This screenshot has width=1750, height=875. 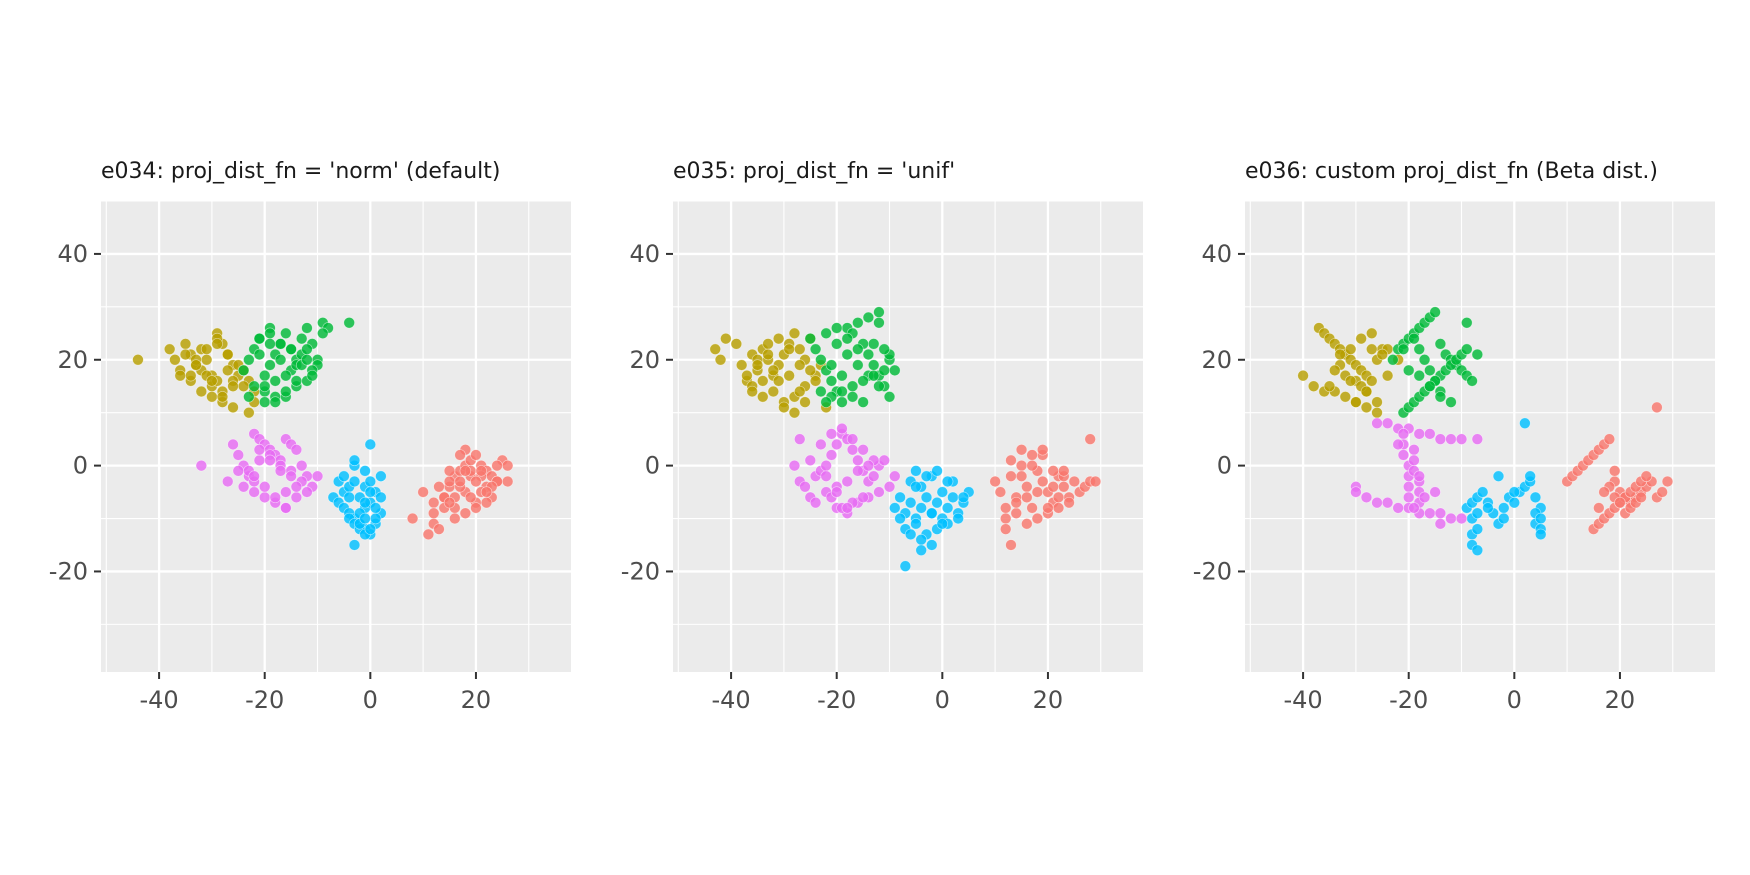 What do you see at coordinates (640, 571) in the screenshot?
I see `y-tick-label: -20` at bounding box center [640, 571].